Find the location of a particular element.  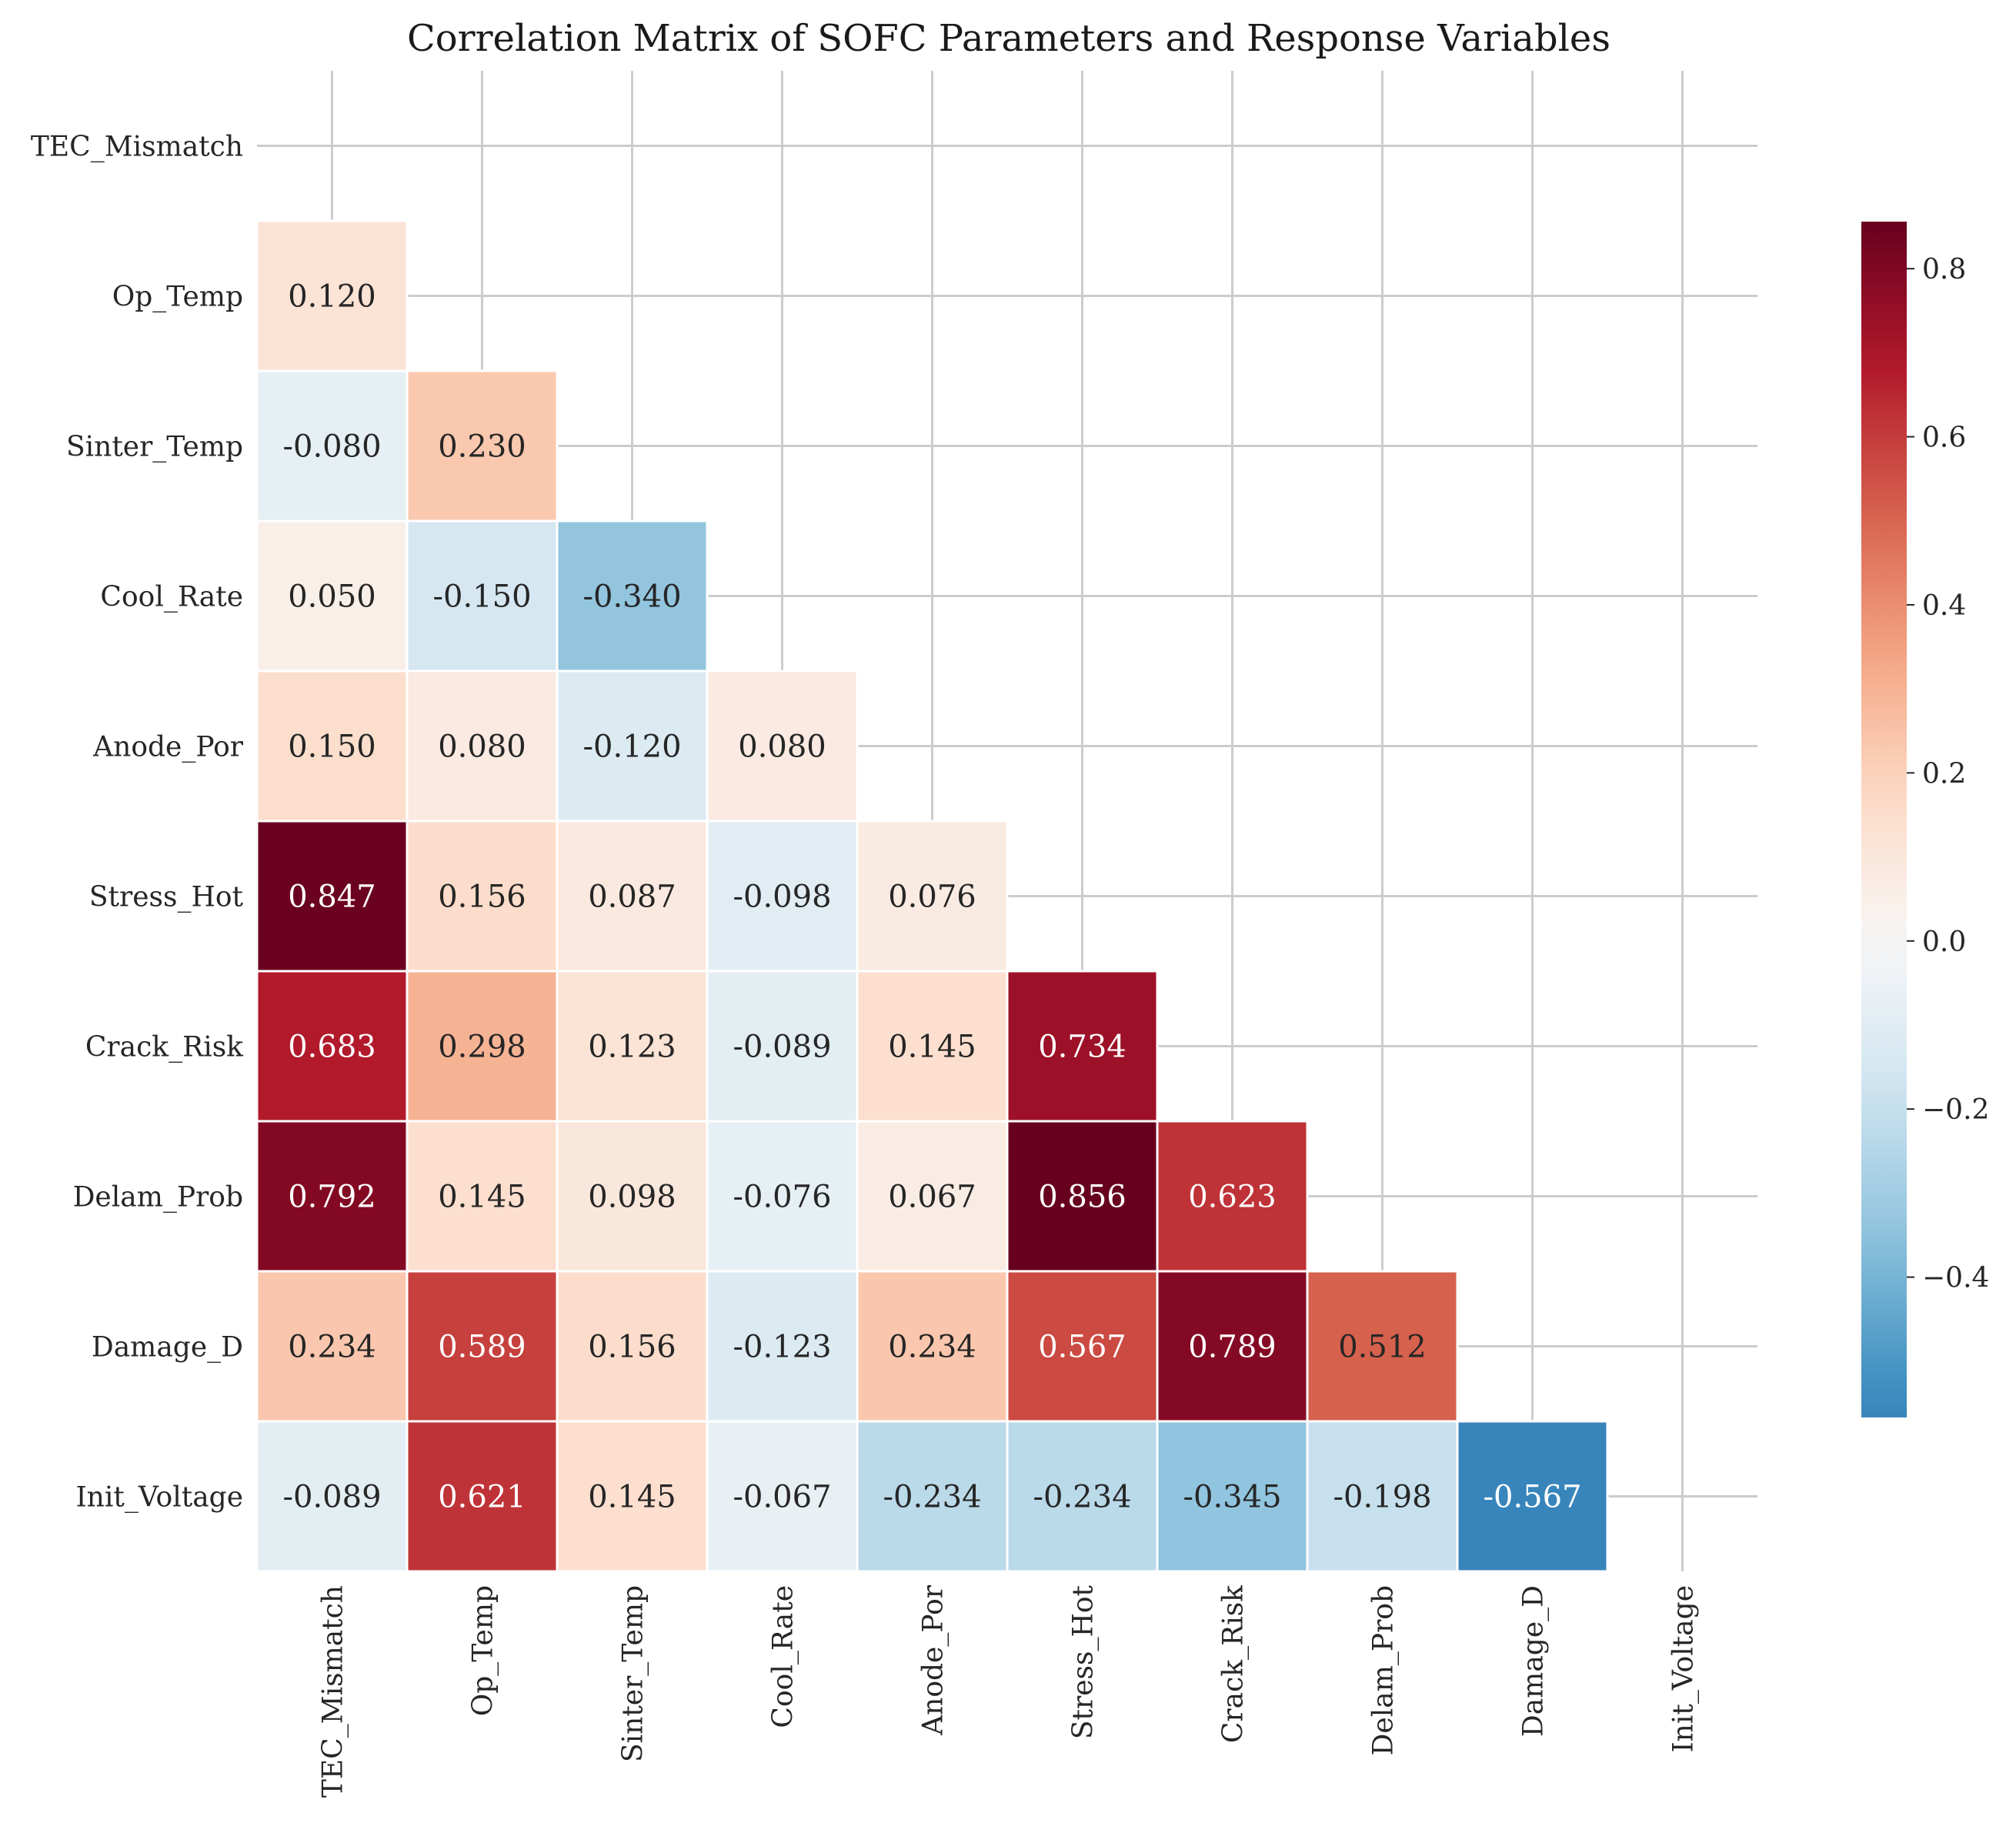

colorbar-tick-label: 0.4 is located at coordinates (1944, 606).